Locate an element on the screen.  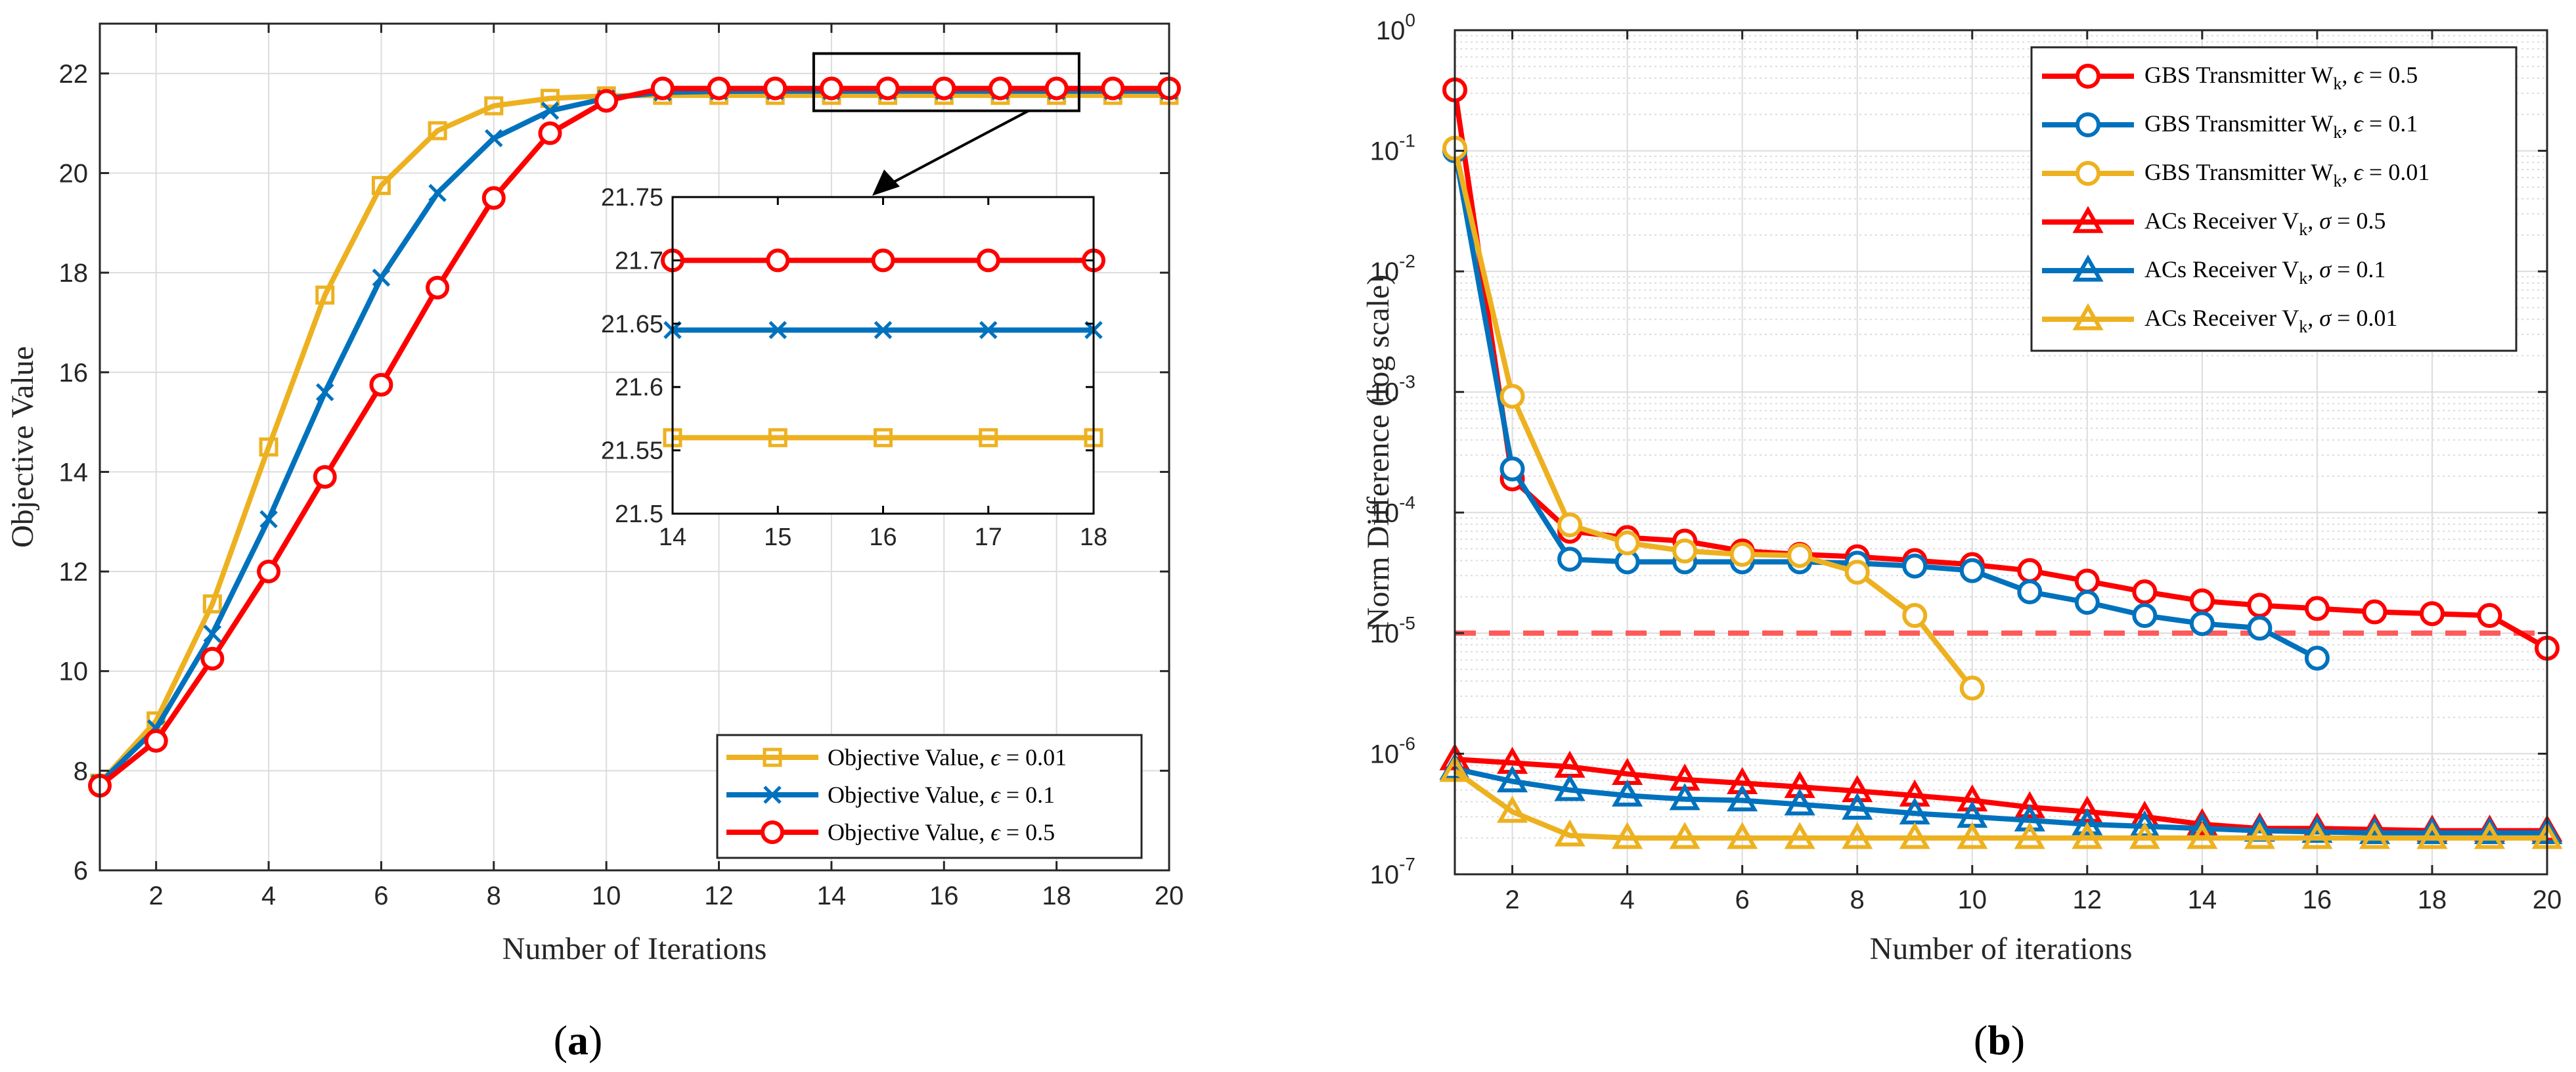
inset-x-tick-label-18: 18 is located at coordinates (1093, 537).